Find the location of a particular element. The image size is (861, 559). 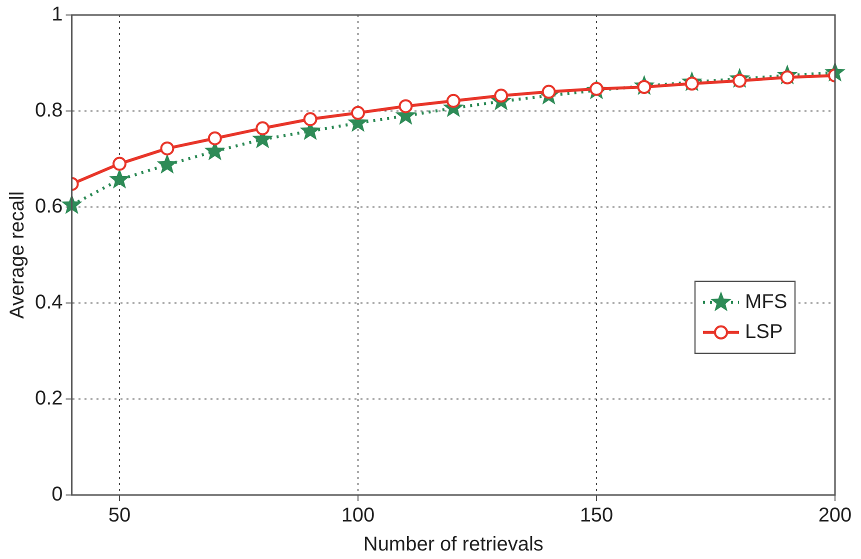

x-tick-label: 50 is located at coordinates (119, 515).